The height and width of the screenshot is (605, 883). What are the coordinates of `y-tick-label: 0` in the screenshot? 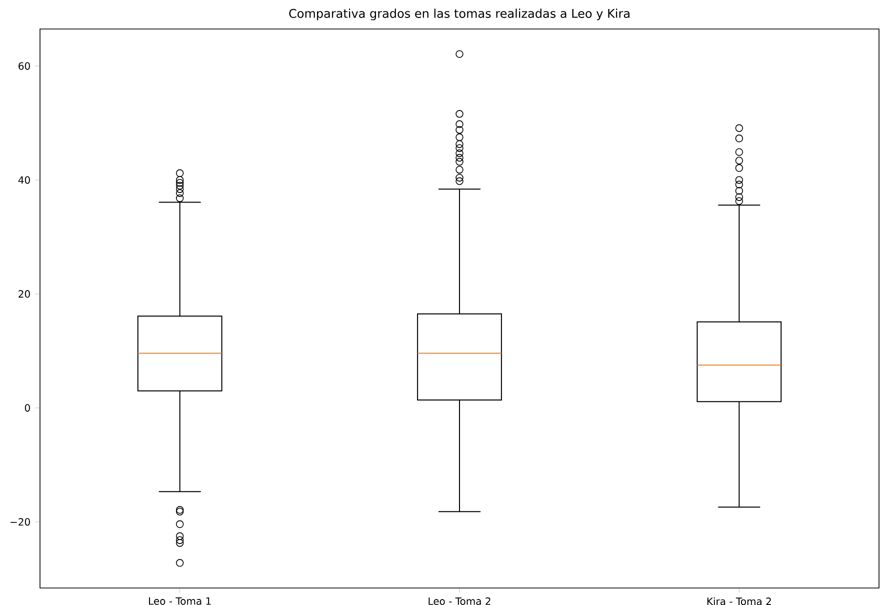 It's located at (27, 408).